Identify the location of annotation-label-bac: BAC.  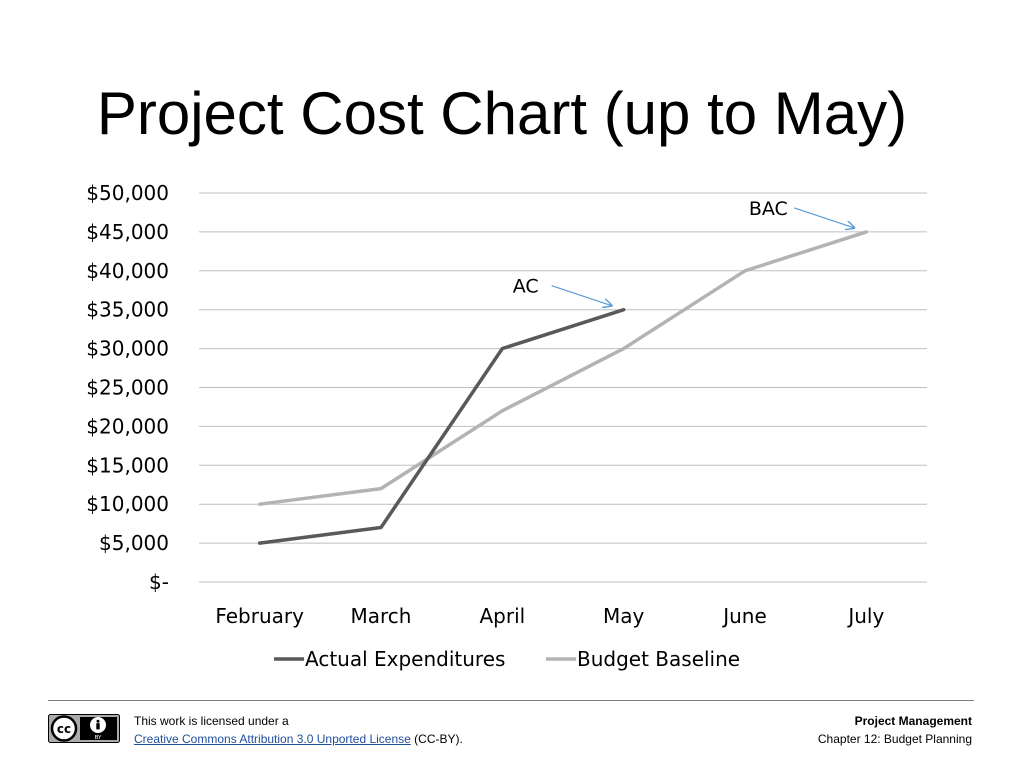
(768, 209).